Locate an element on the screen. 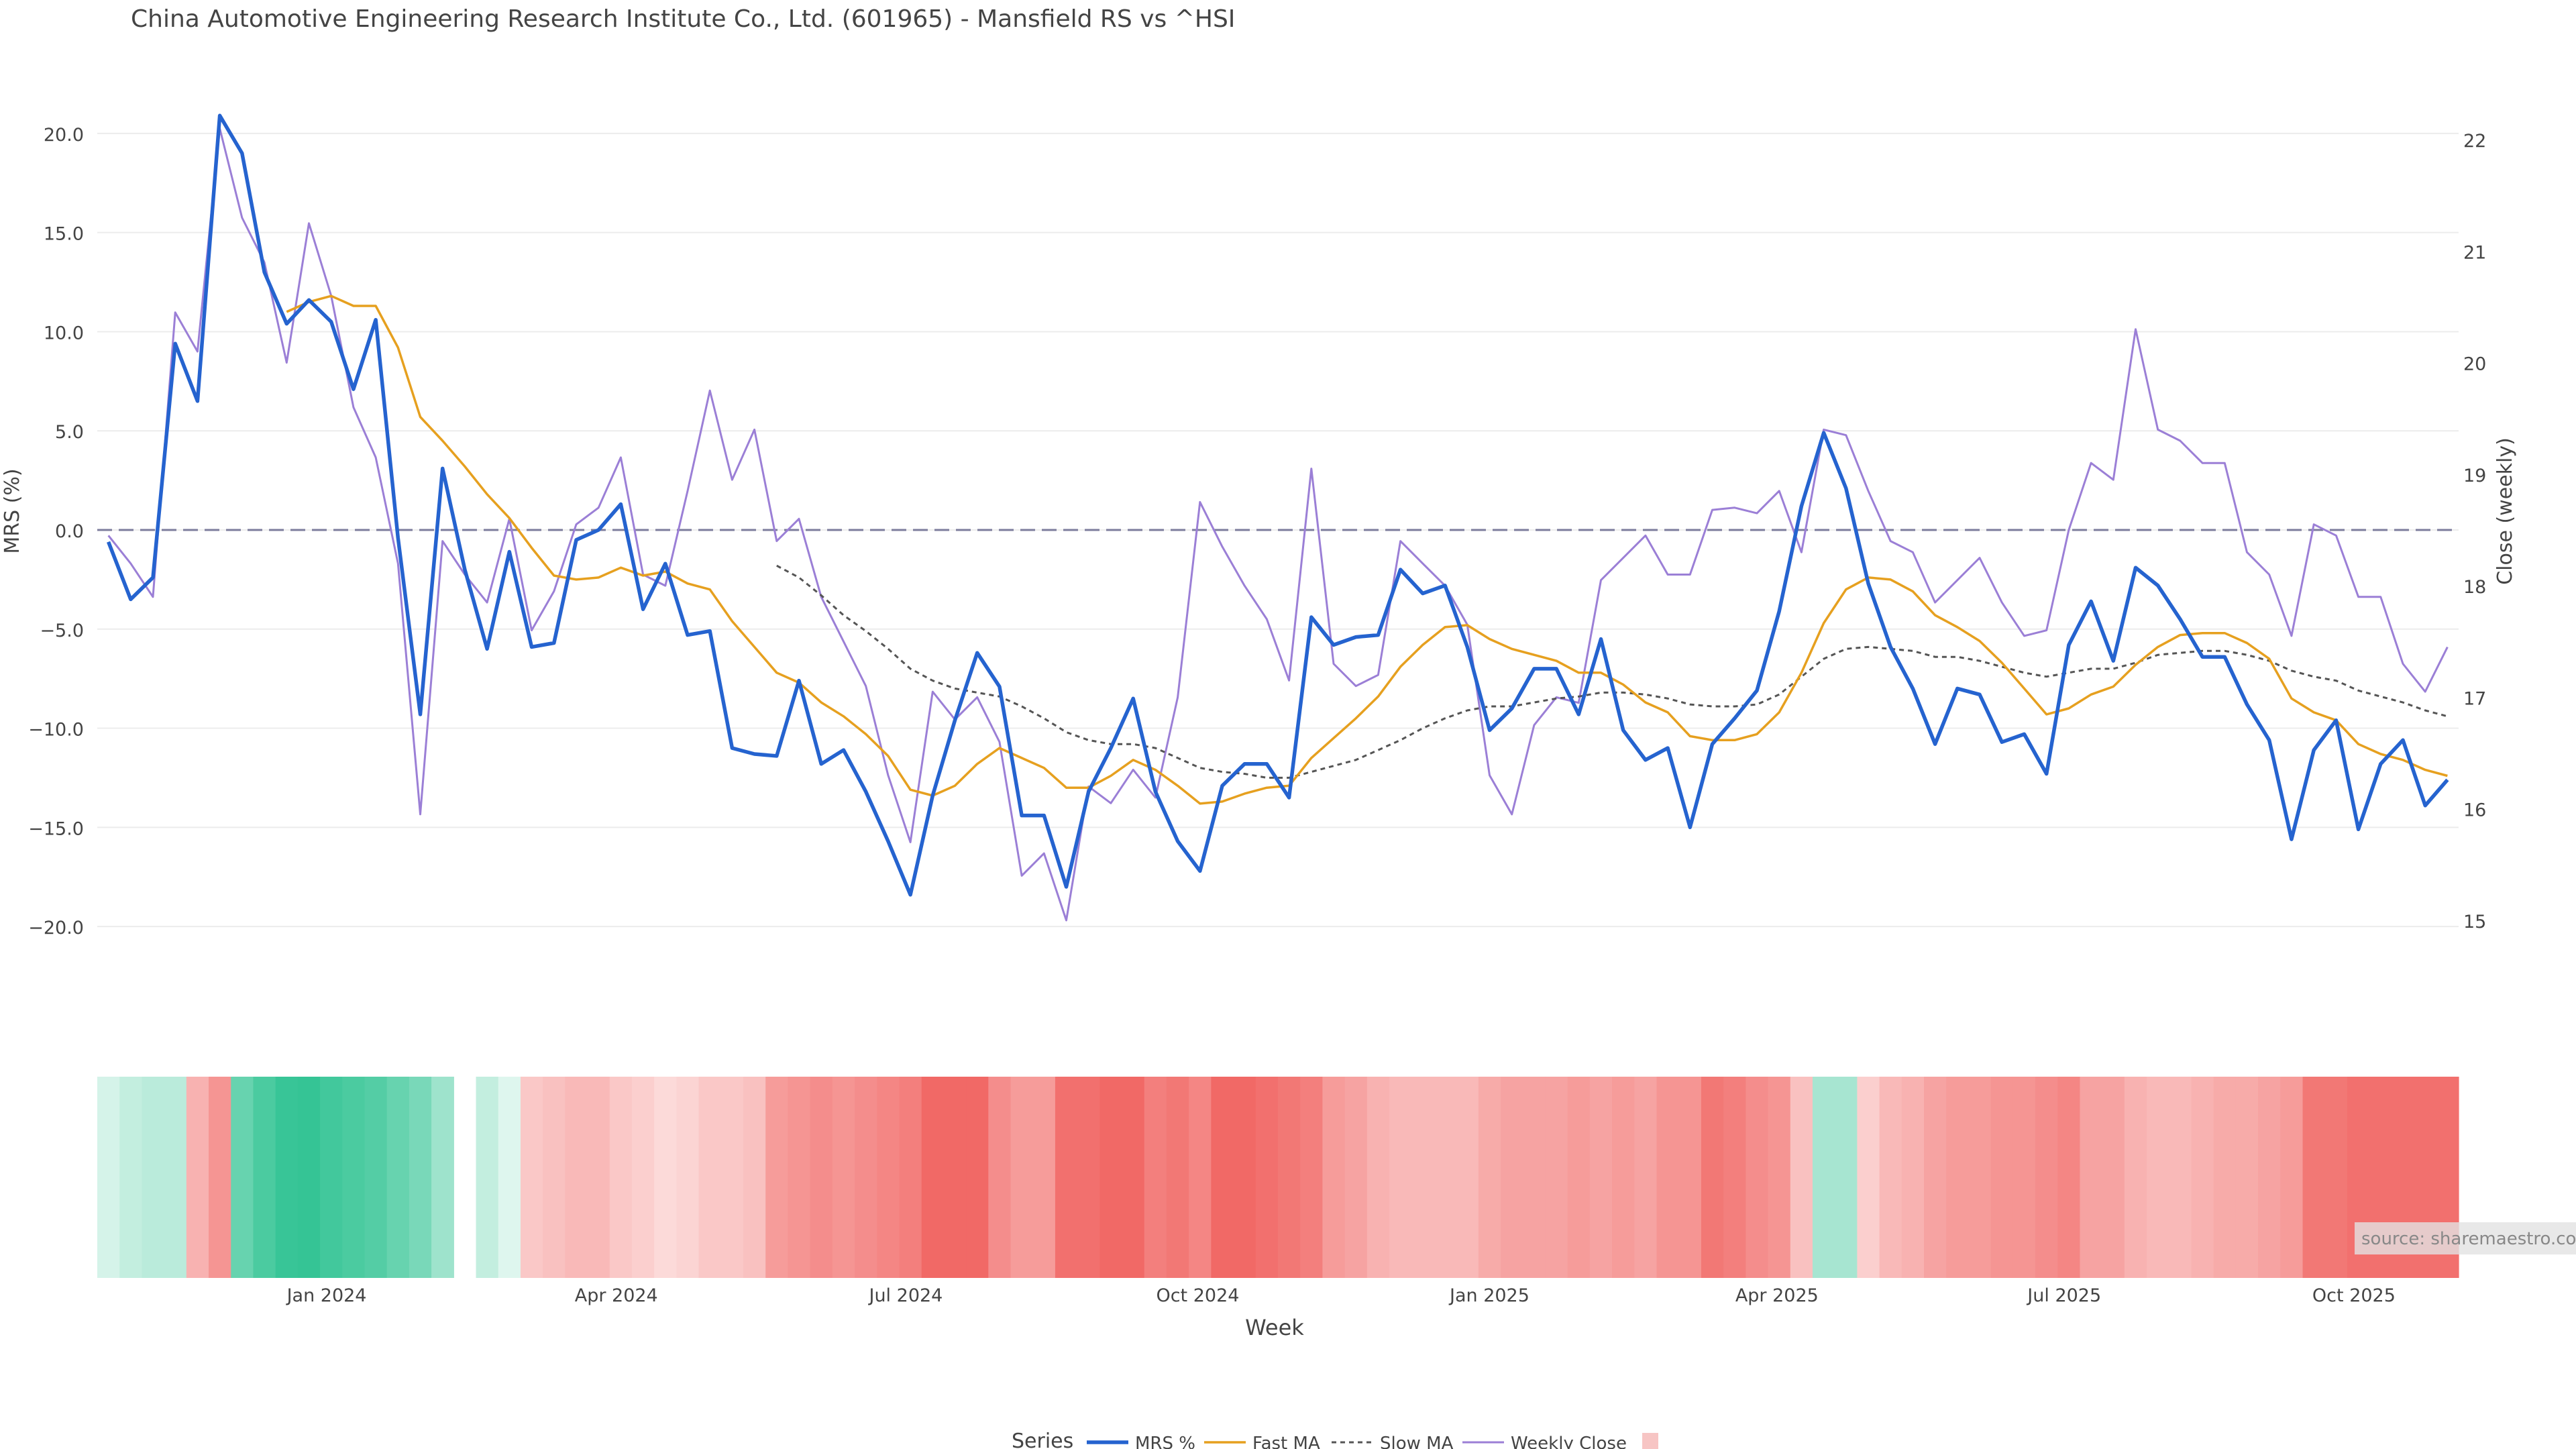  legend-label-close: Weekly Close is located at coordinates (1569, 1441).